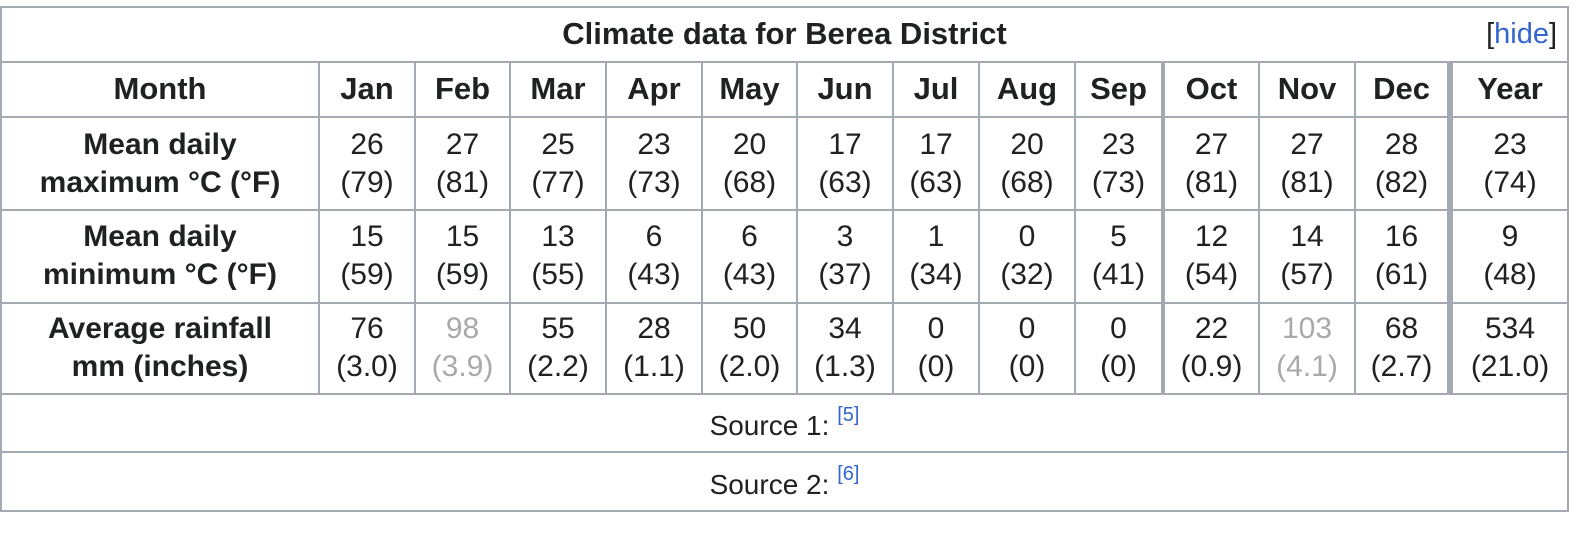 This screenshot has width=1592, height=533. What do you see at coordinates (1119, 256) in the screenshot?
I see `data-cell: 5 (41)` at bounding box center [1119, 256].